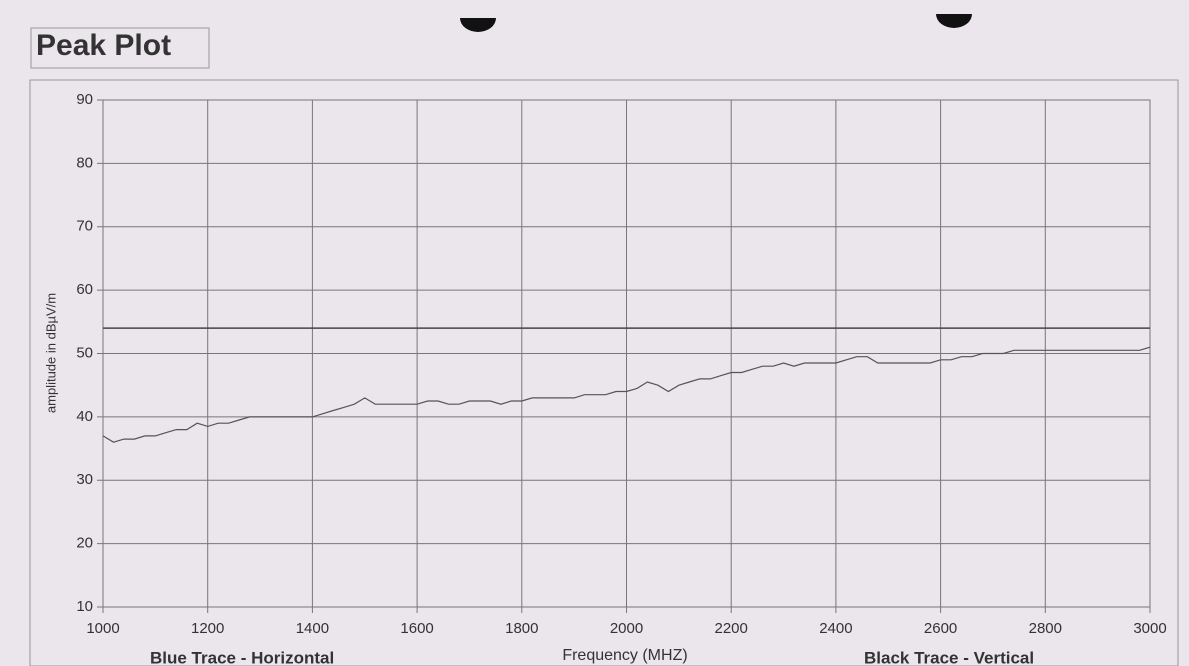  I want to click on x-tick-label: 1400, so click(312, 628).